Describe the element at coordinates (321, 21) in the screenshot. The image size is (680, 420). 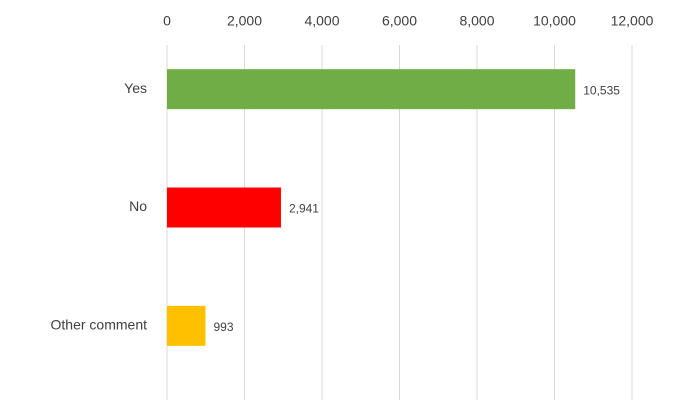
I see `x-tick-label: 4,000` at that location.